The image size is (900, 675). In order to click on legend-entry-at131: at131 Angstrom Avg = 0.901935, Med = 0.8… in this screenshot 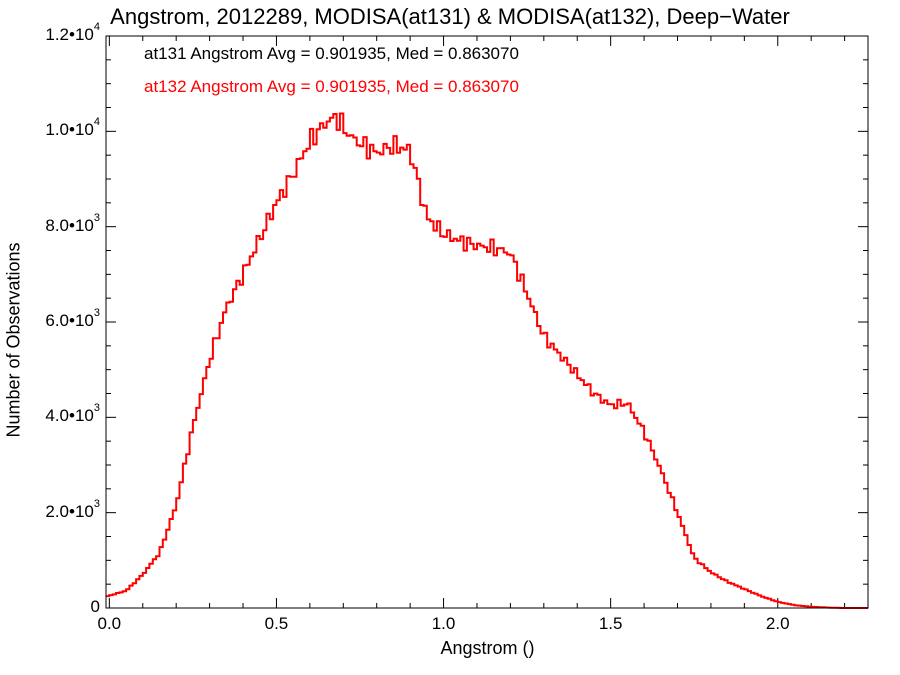, I will do `click(331, 53)`.